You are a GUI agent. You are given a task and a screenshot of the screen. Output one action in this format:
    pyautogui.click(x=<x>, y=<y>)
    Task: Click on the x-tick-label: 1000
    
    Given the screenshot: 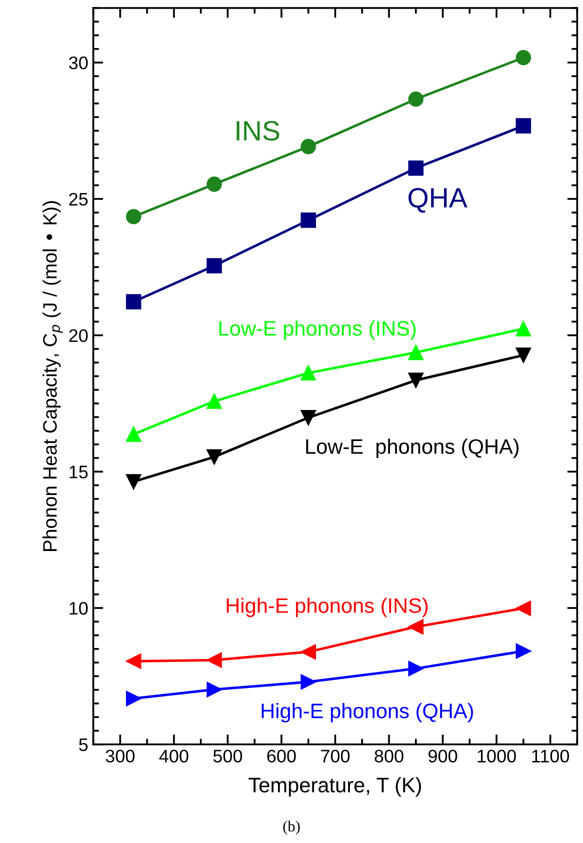 What is the action you would take?
    pyautogui.click(x=497, y=756)
    